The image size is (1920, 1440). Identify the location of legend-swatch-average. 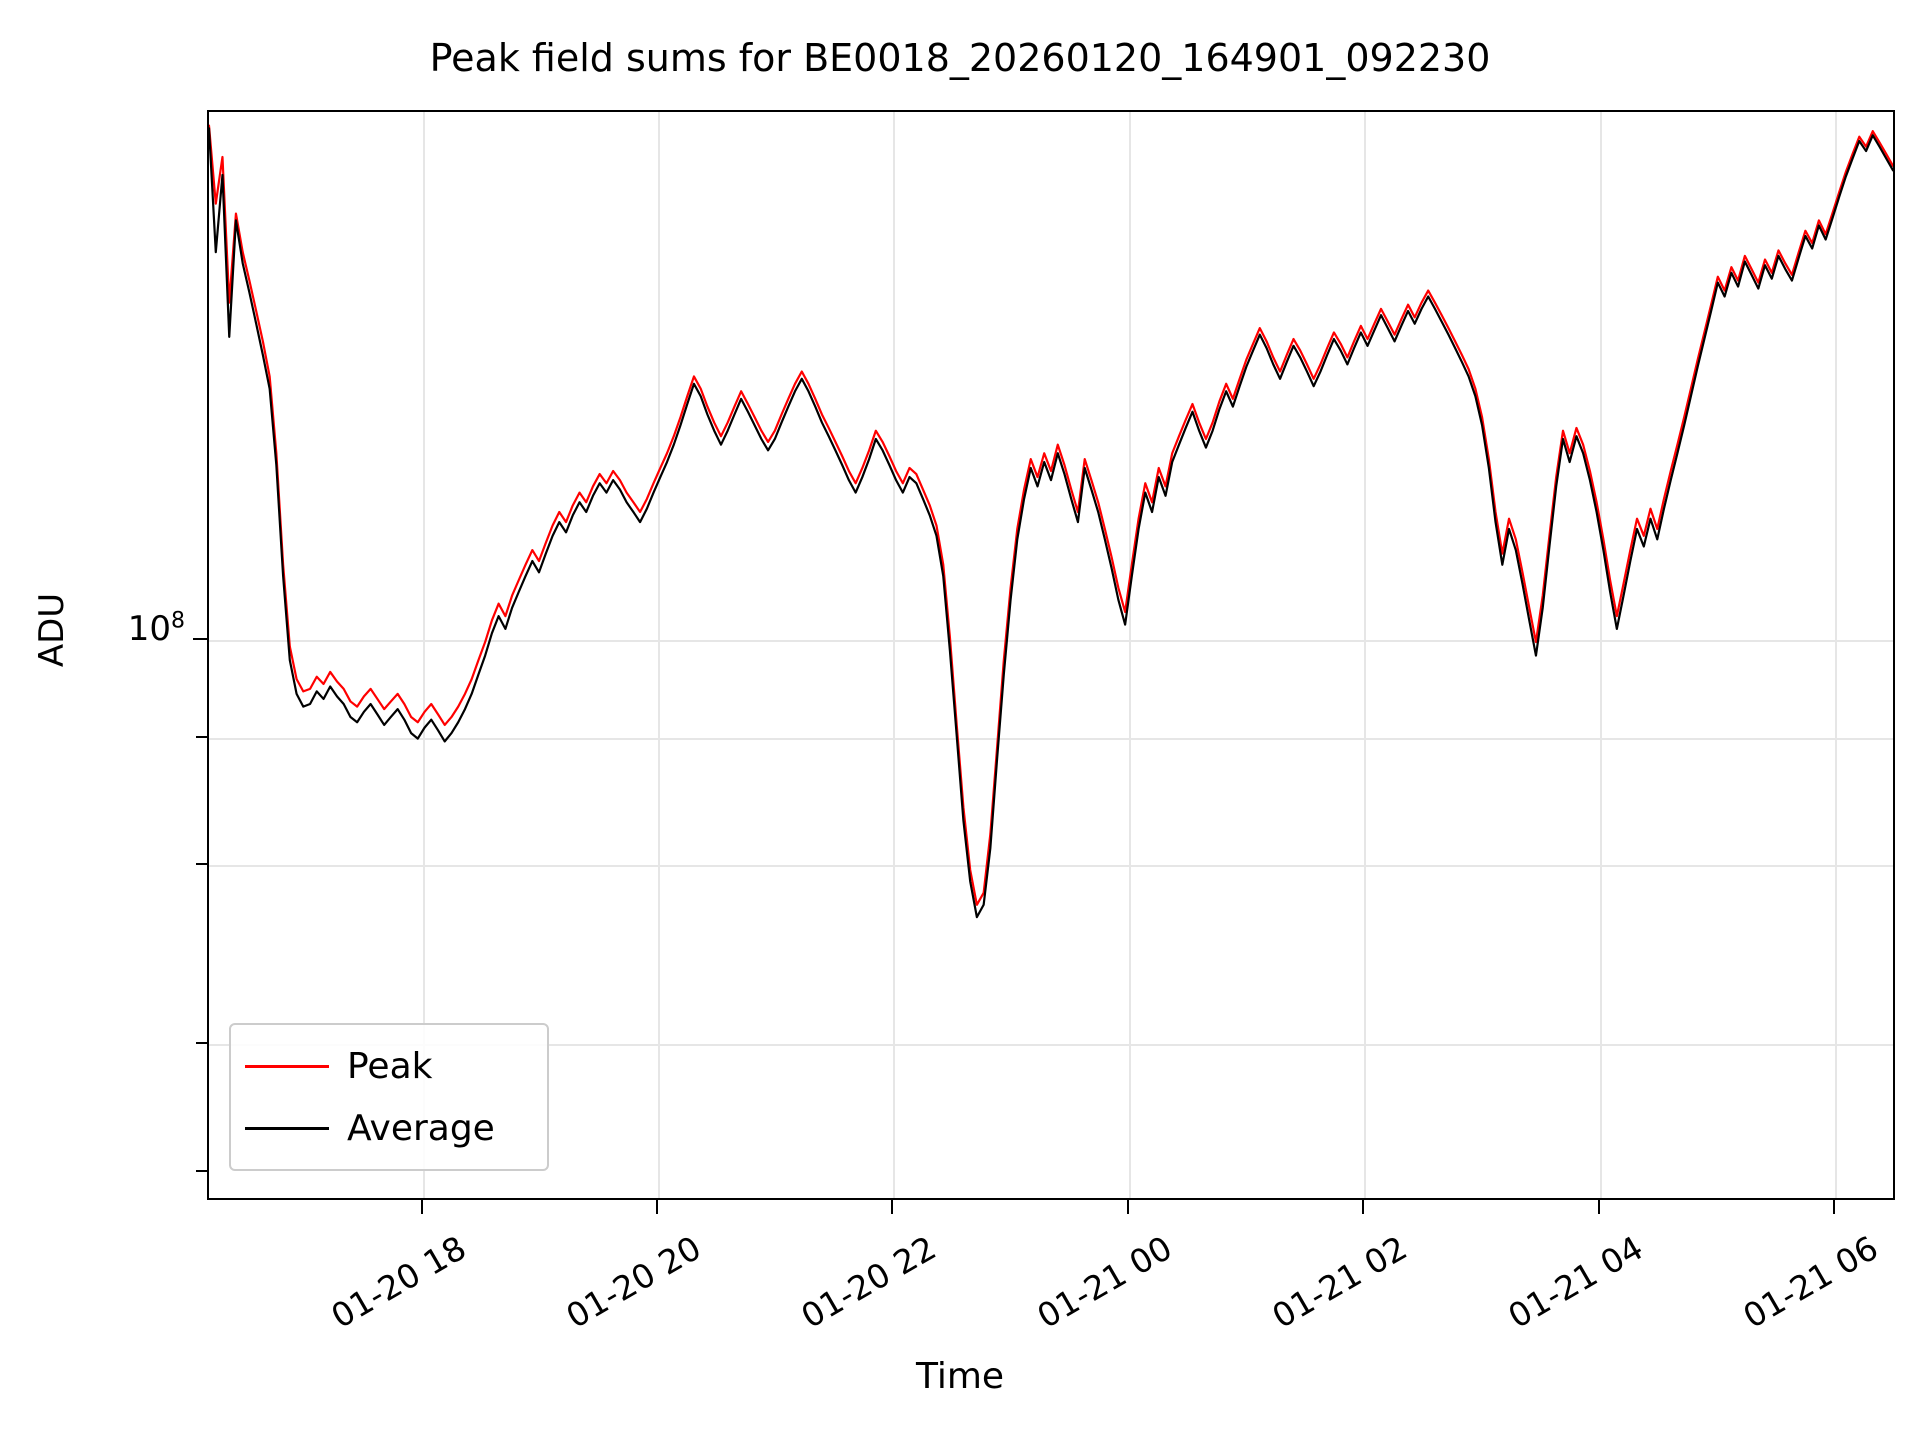
(287, 1128).